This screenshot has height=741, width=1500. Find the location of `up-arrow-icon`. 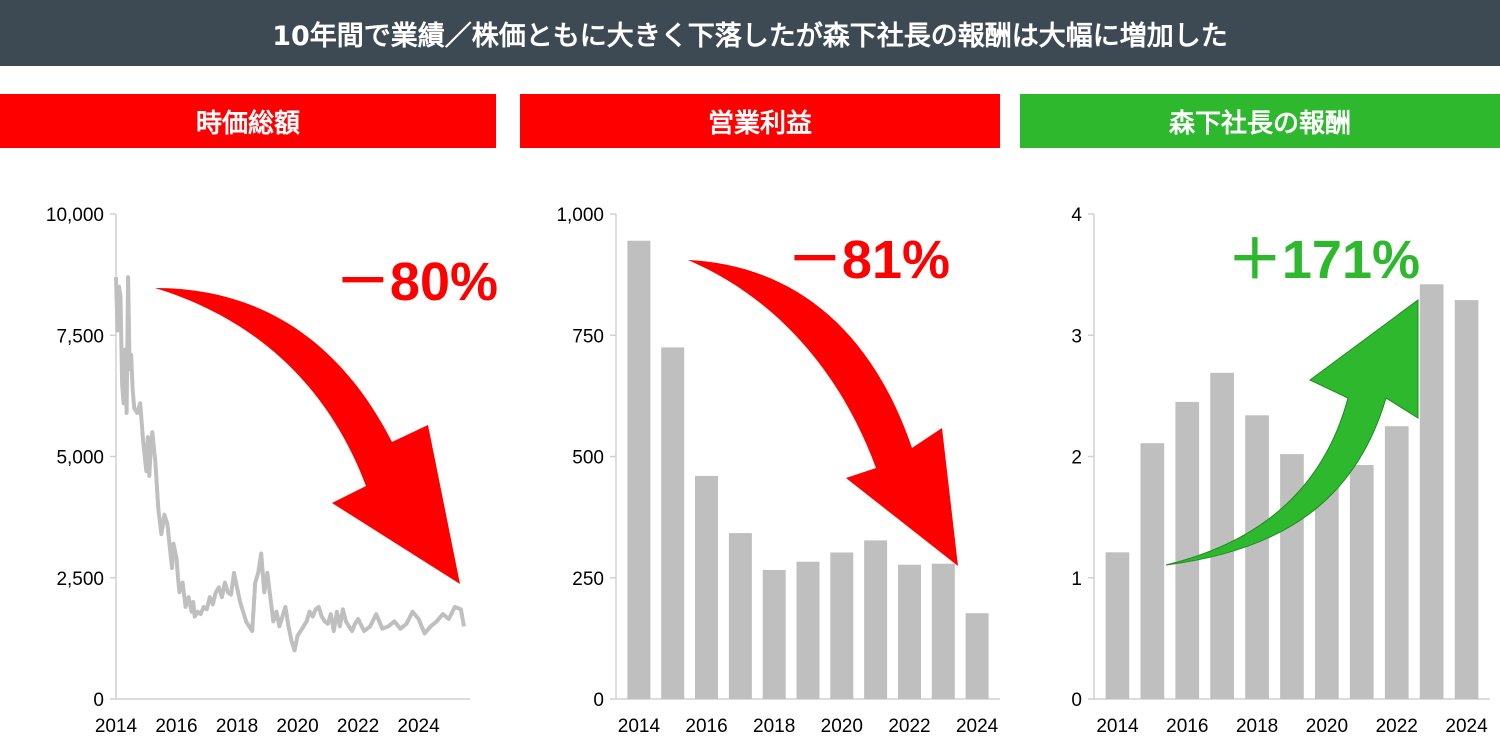

up-arrow-icon is located at coordinates (1292, 432).